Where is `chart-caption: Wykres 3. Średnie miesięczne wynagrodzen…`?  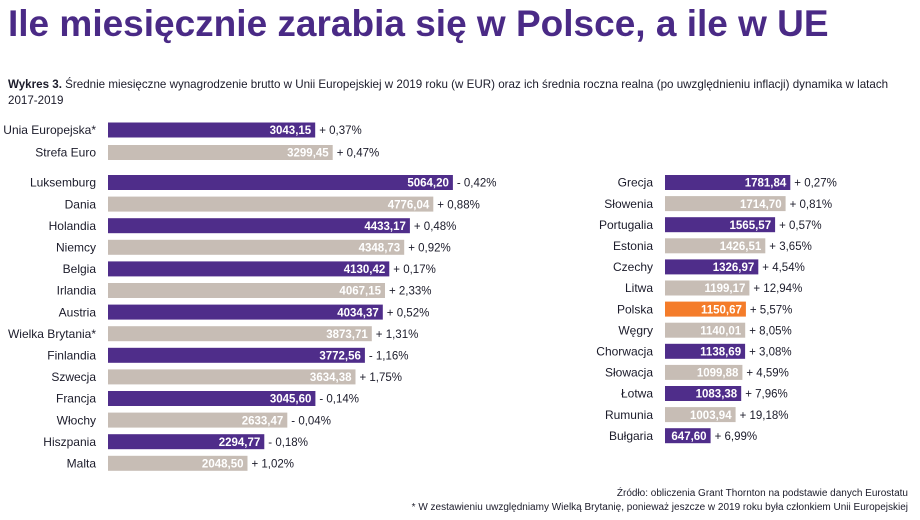 chart-caption: Wykres 3. Średnie miesięczne wynagrodzen… is located at coordinates (455, 93).